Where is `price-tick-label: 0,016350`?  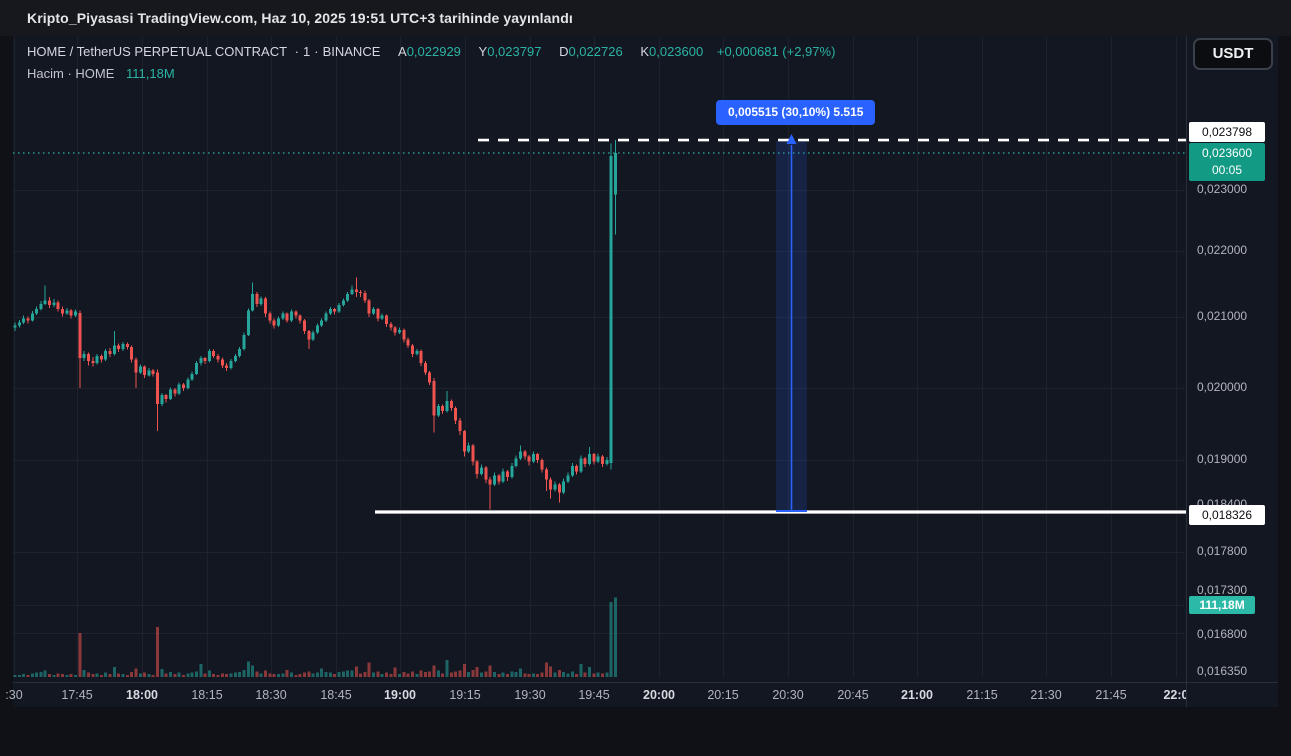 price-tick-label: 0,016350 is located at coordinates (1222, 671).